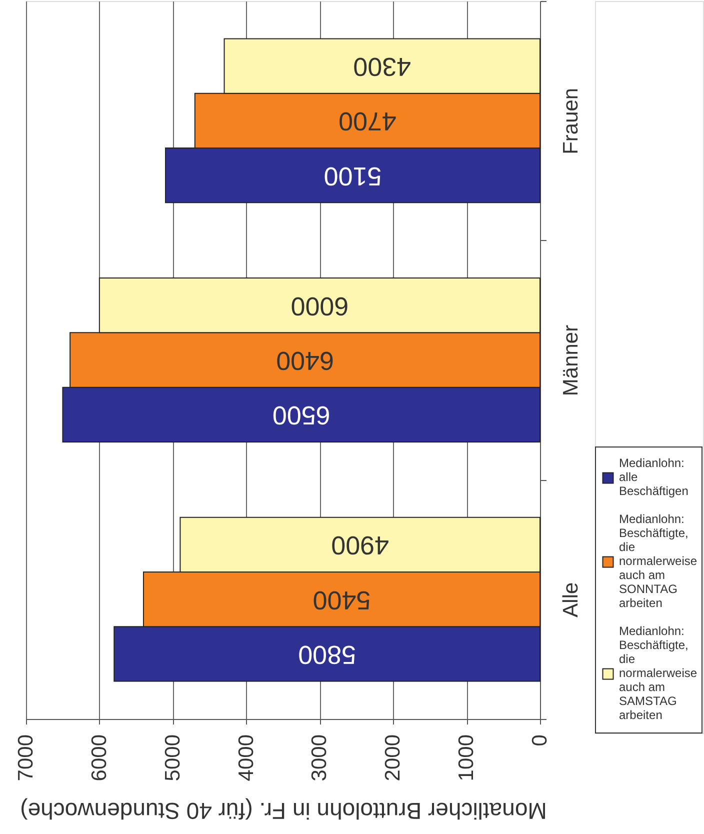 The width and height of the screenshot is (704, 834). What do you see at coordinates (367, 121) in the screenshot?
I see `data-label: 4700` at bounding box center [367, 121].